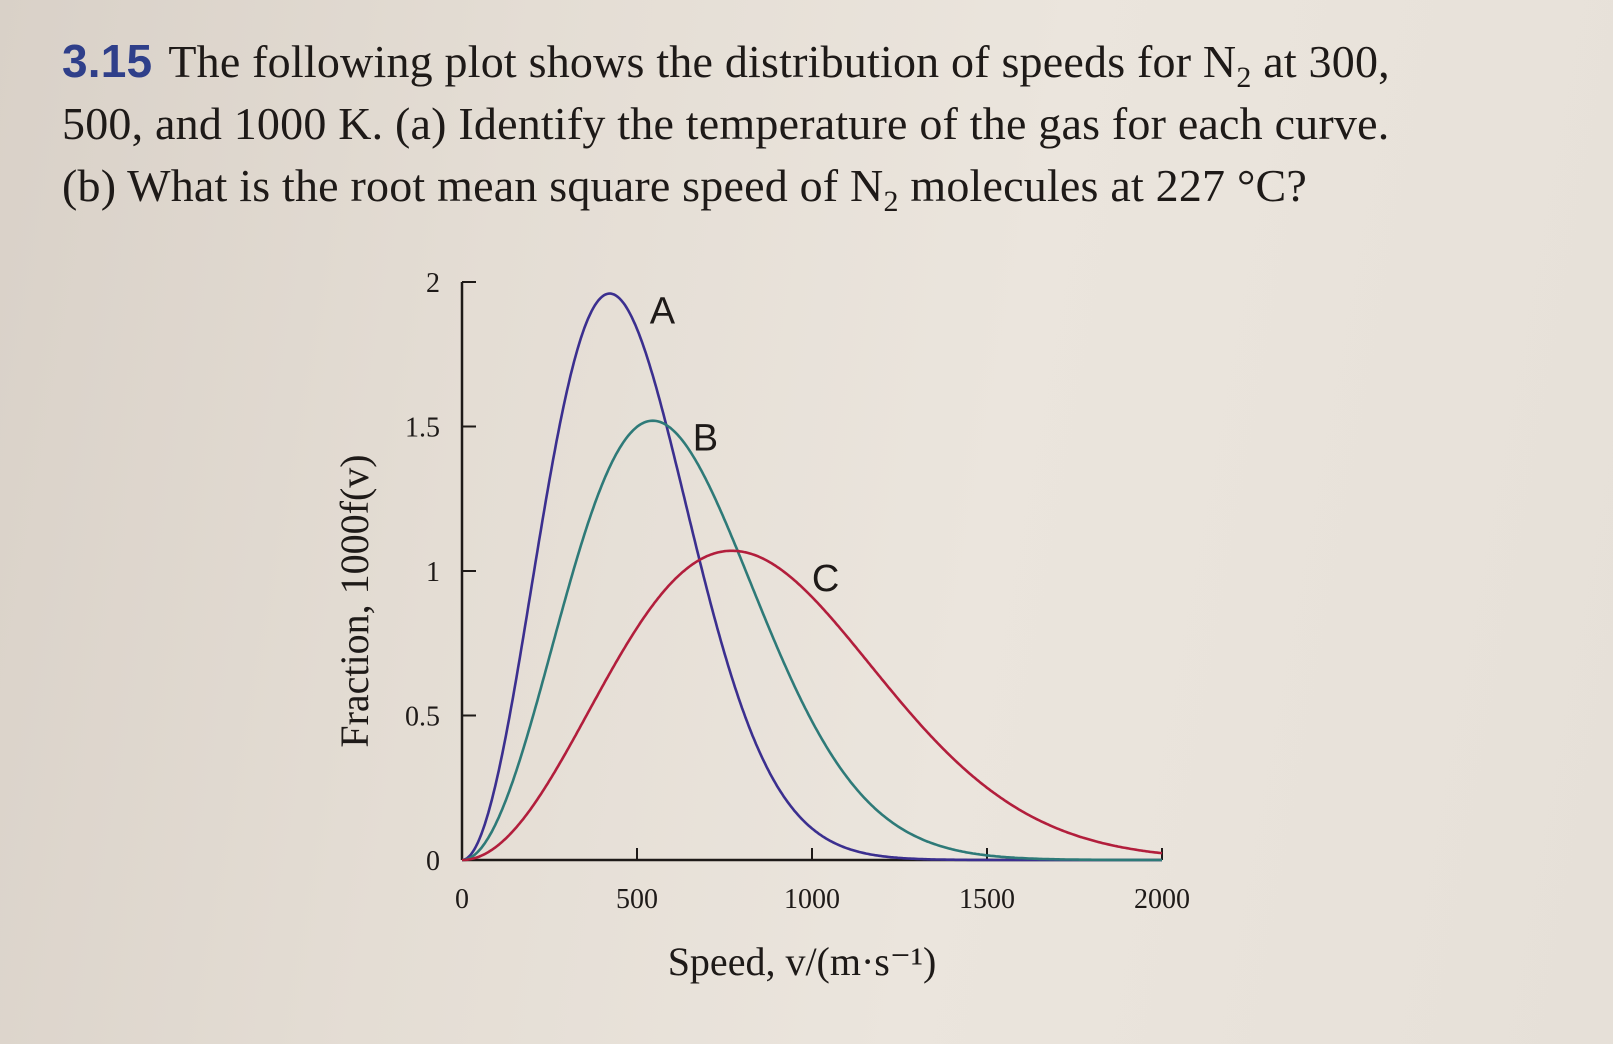  Describe the element at coordinates (812, 899) in the screenshot. I see `x-tick-label: 1000` at that location.